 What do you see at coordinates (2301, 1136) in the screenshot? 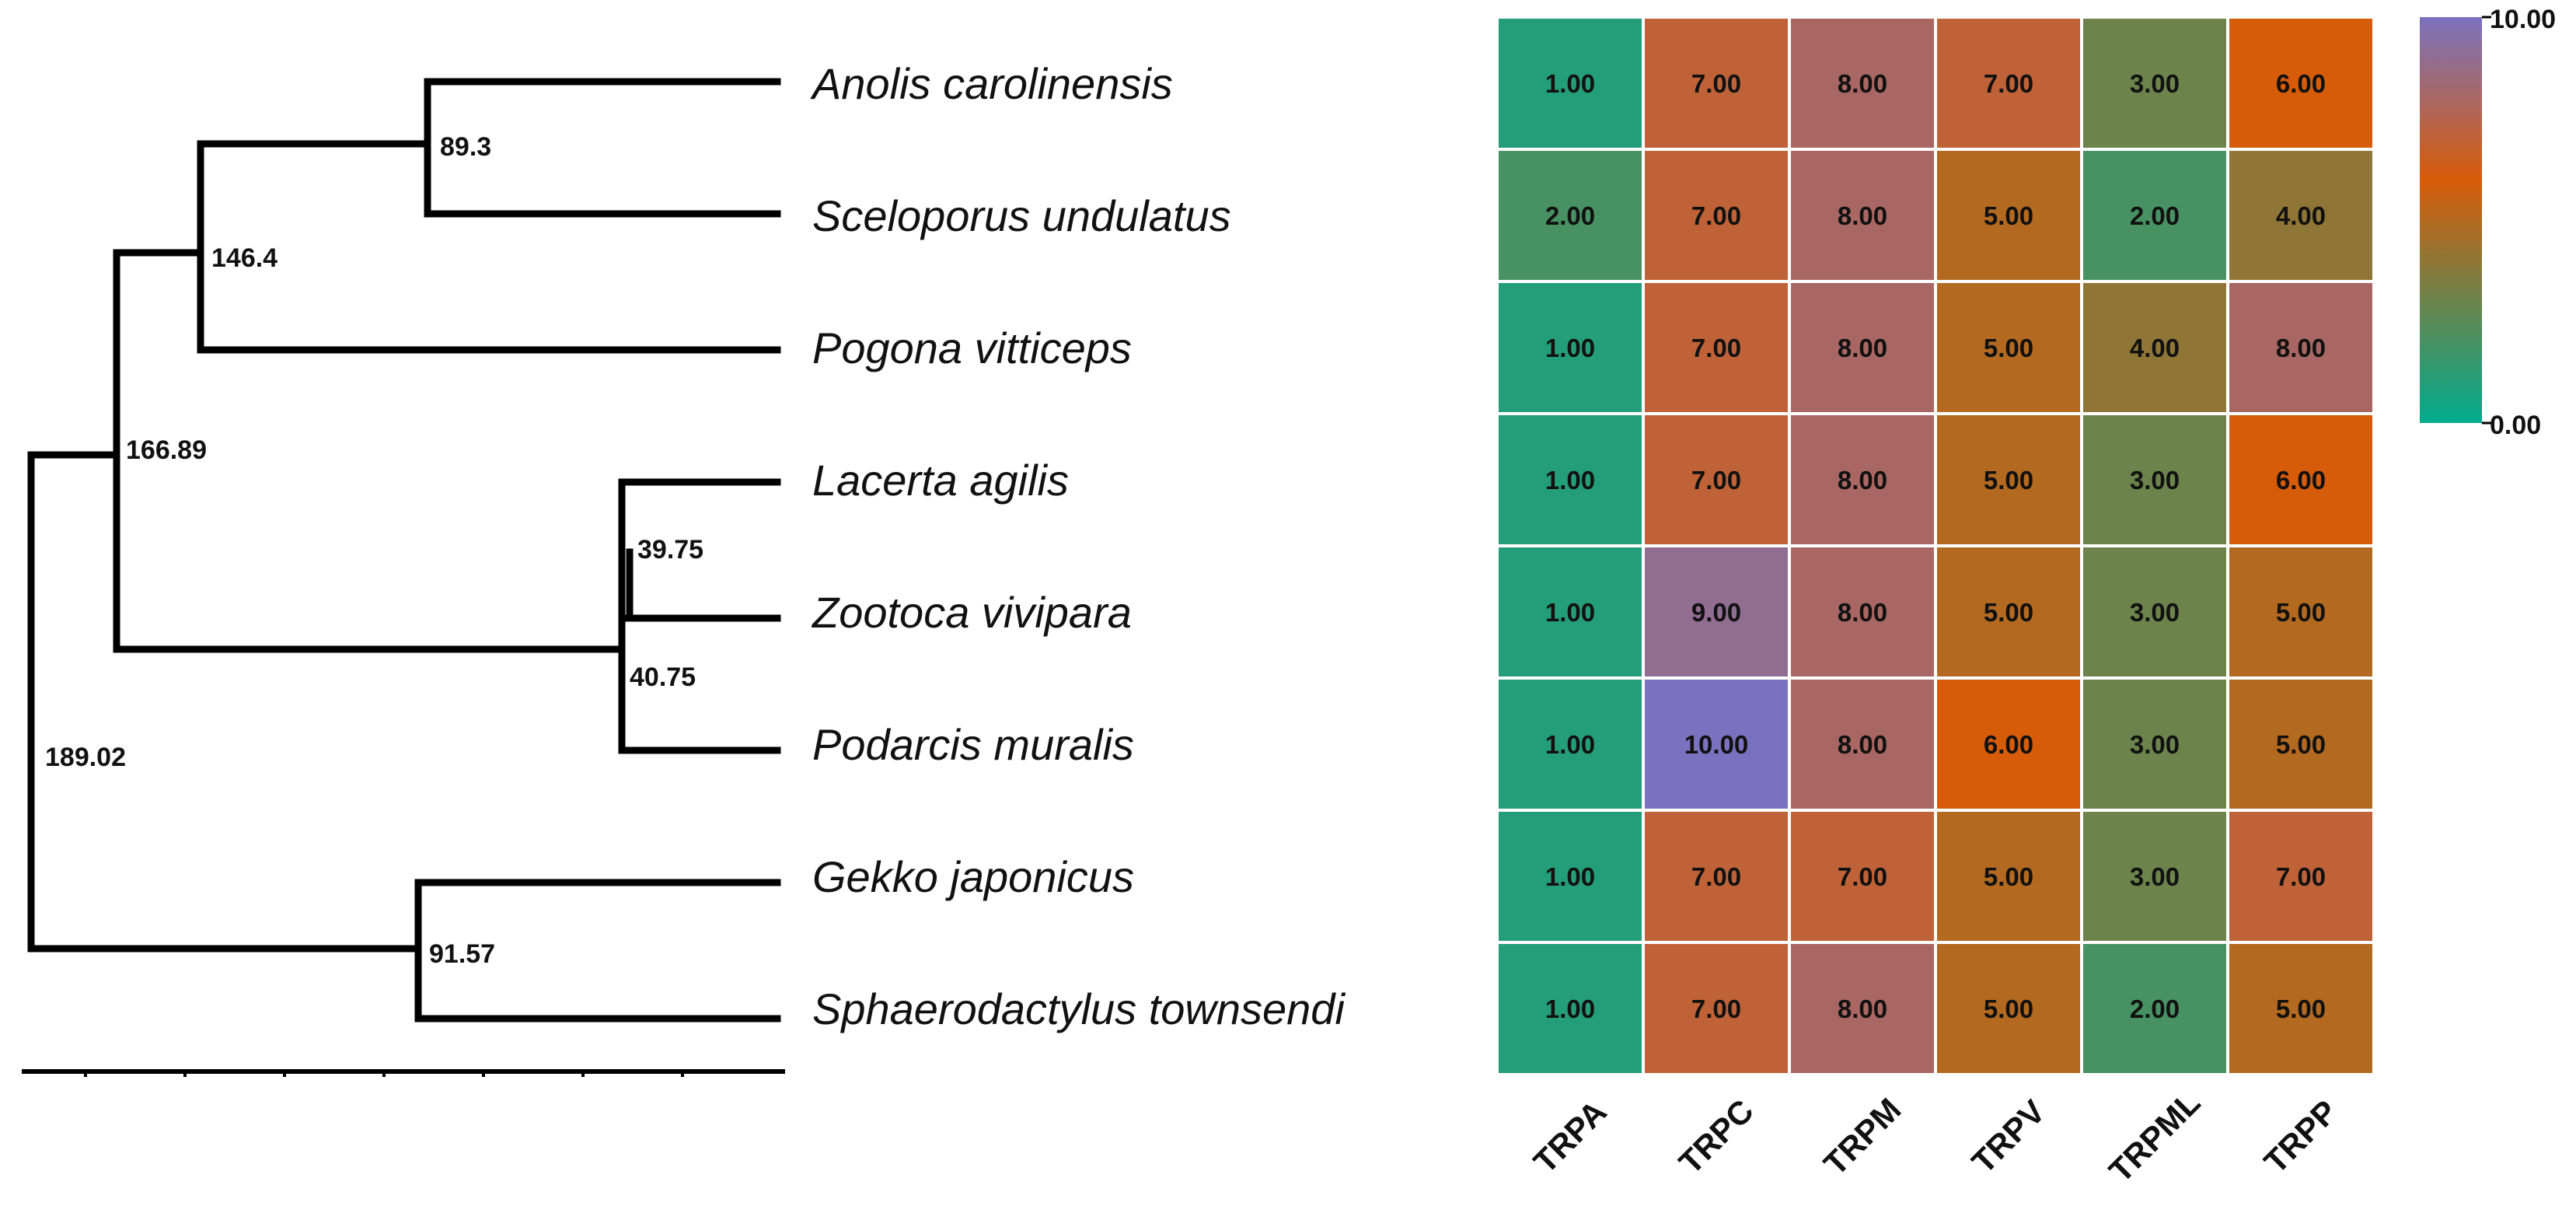
I see `column-label: TRPP` at bounding box center [2301, 1136].